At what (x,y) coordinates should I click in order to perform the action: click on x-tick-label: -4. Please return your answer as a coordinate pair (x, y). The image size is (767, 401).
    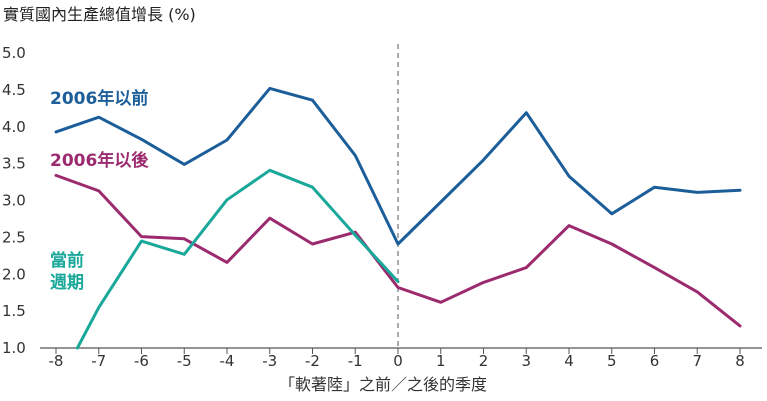
    Looking at the image, I should click on (227, 361).